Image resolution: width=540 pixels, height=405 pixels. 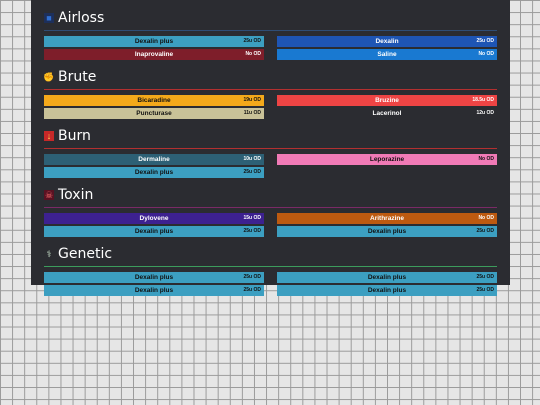 I want to click on reagent-row: Puncturase 11u OD, so click(x=154, y=113).